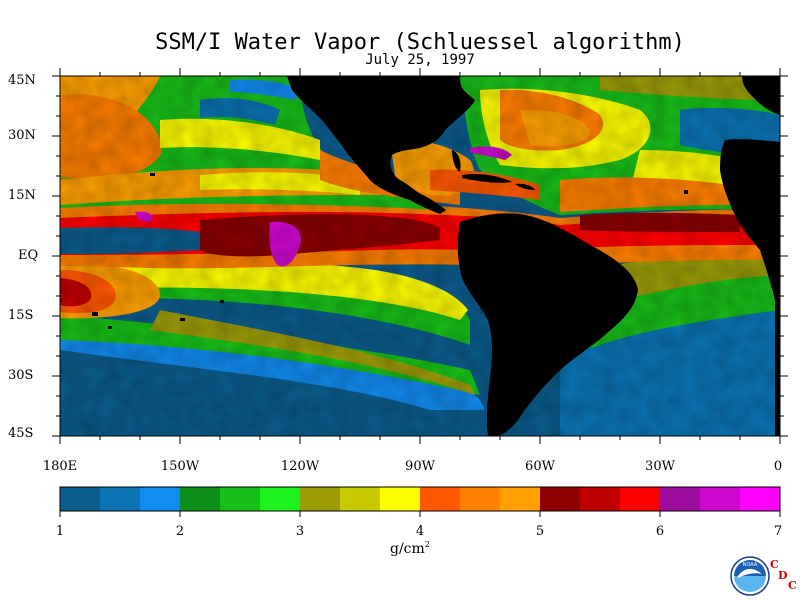 The width and height of the screenshot is (800, 600). I want to click on cdc-letter-c1: C, so click(774, 564).